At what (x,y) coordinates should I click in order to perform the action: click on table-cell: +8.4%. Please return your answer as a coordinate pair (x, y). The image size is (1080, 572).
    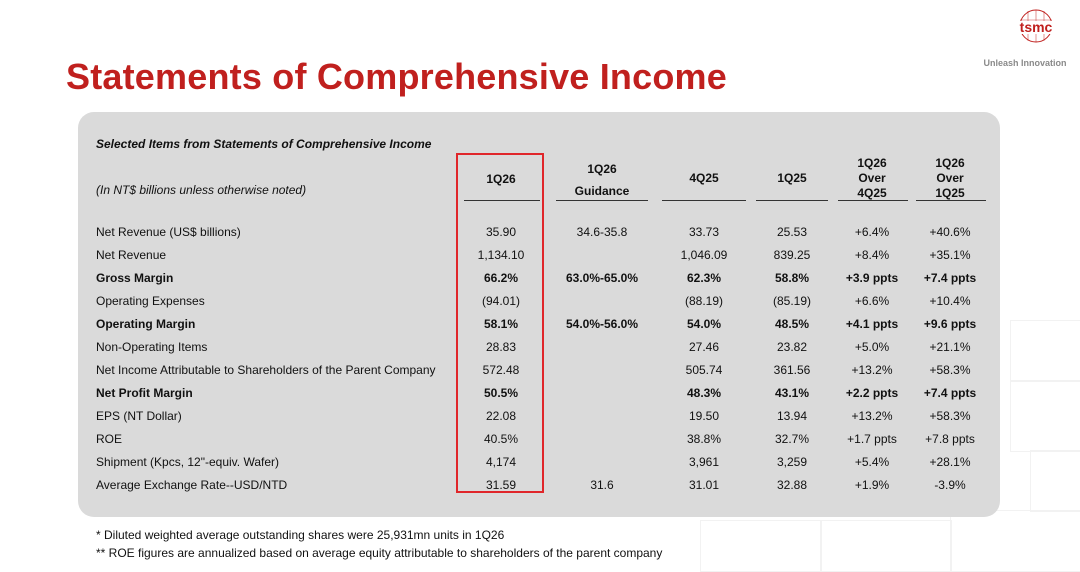
    Looking at the image, I should click on (872, 255).